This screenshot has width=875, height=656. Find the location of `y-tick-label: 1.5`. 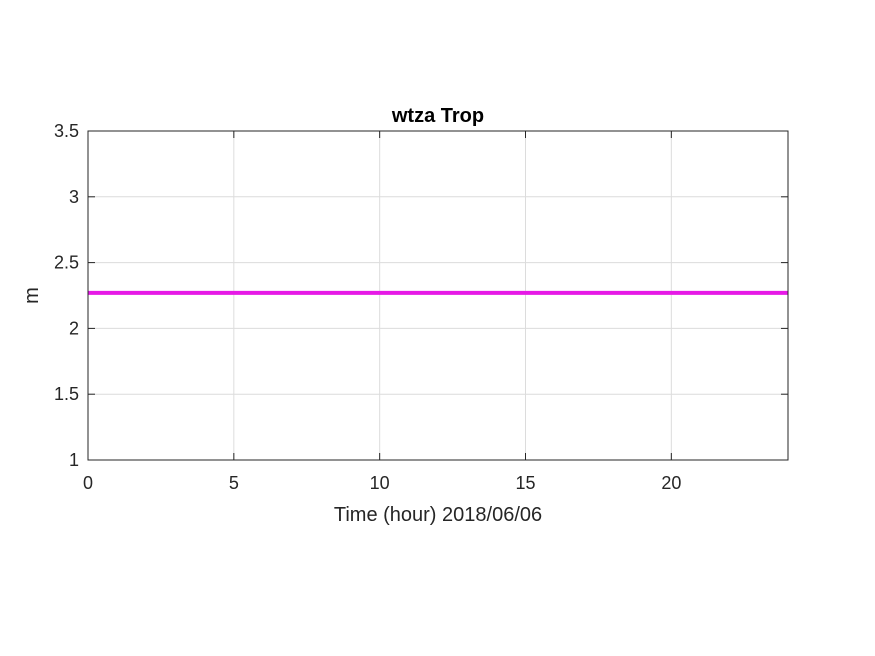

y-tick-label: 1.5 is located at coordinates (66, 394).